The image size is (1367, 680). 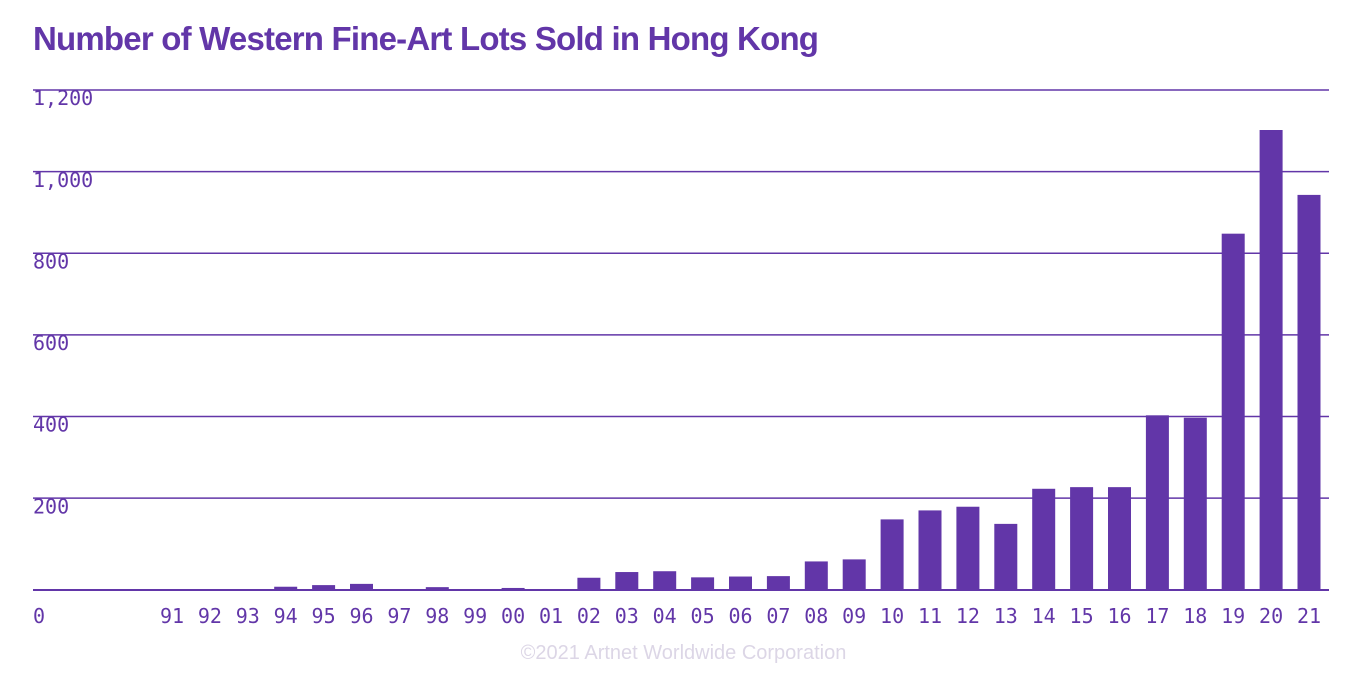 What do you see at coordinates (816, 616) in the screenshot?
I see `x-tick-label: 08` at bounding box center [816, 616].